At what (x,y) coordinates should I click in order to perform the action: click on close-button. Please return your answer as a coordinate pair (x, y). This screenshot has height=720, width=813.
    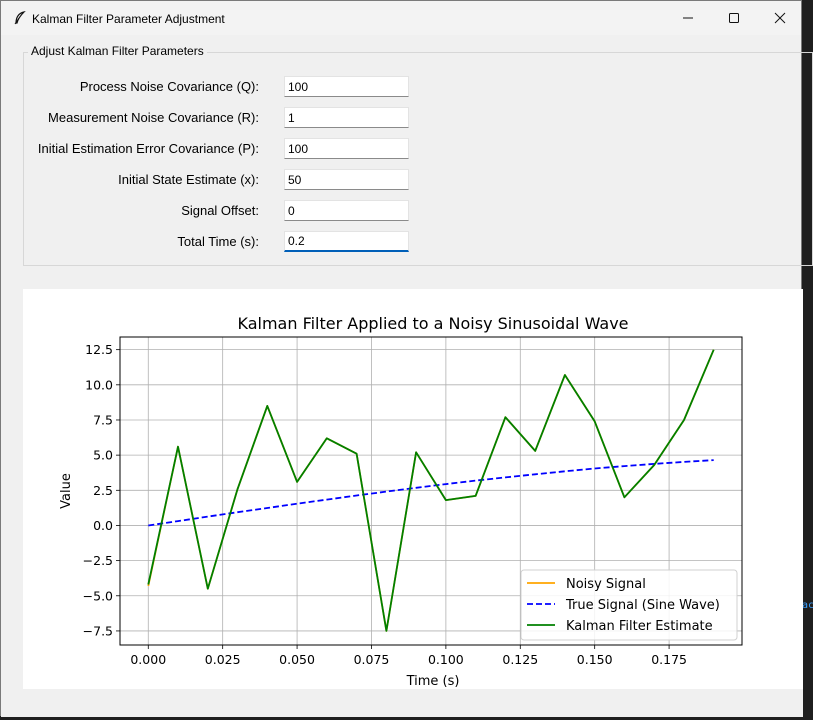
    Looking at the image, I should click on (780, 18).